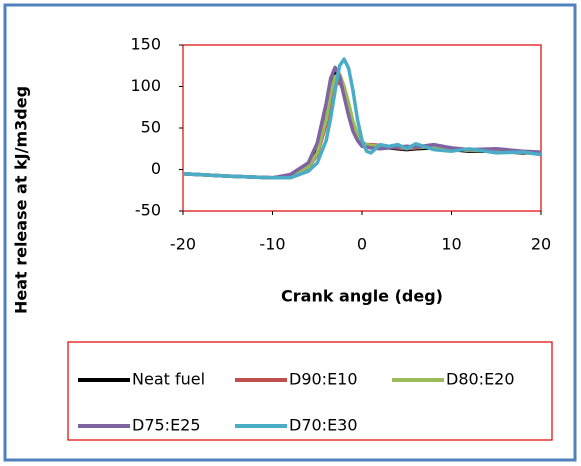 This screenshot has height=466, width=581. Describe the element at coordinates (151, 127) in the screenshot. I see `y-tick-label: 50` at that location.